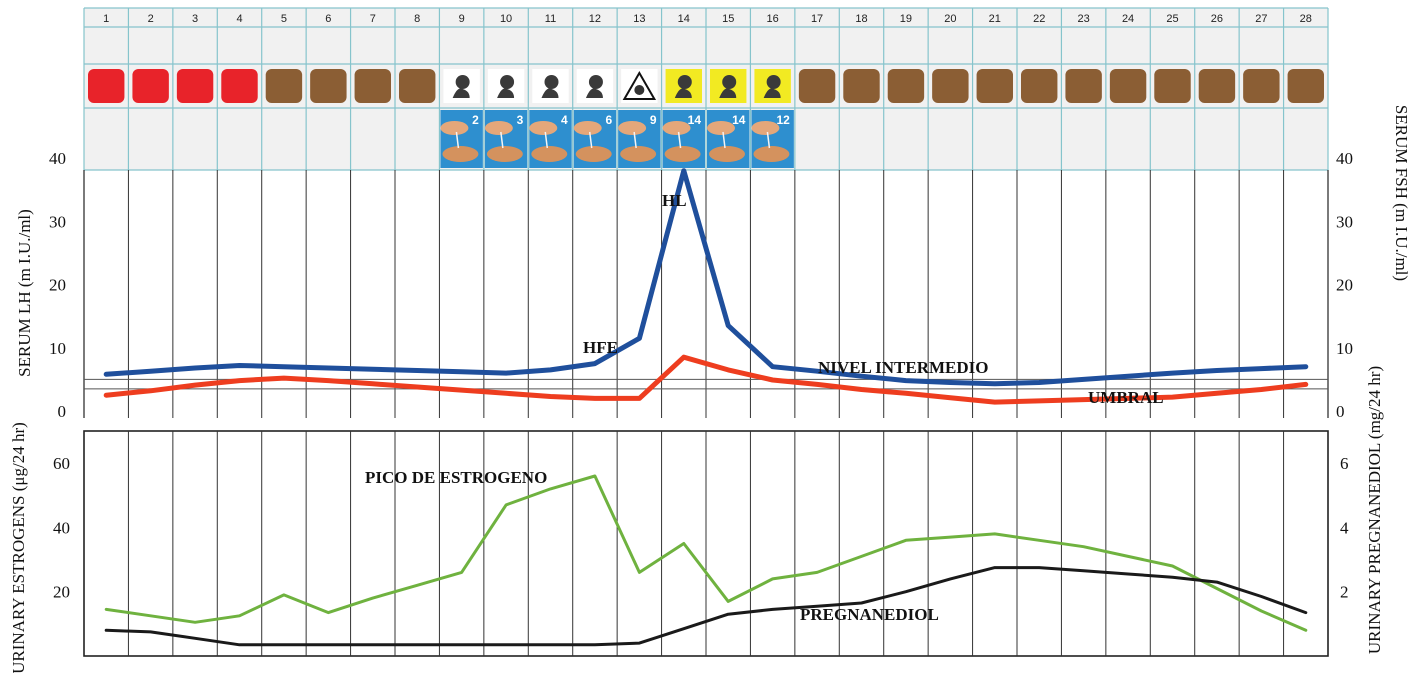  Describe the element at coordinates (106, 19) in the screenshot. I see `day-number: 1` at that location.